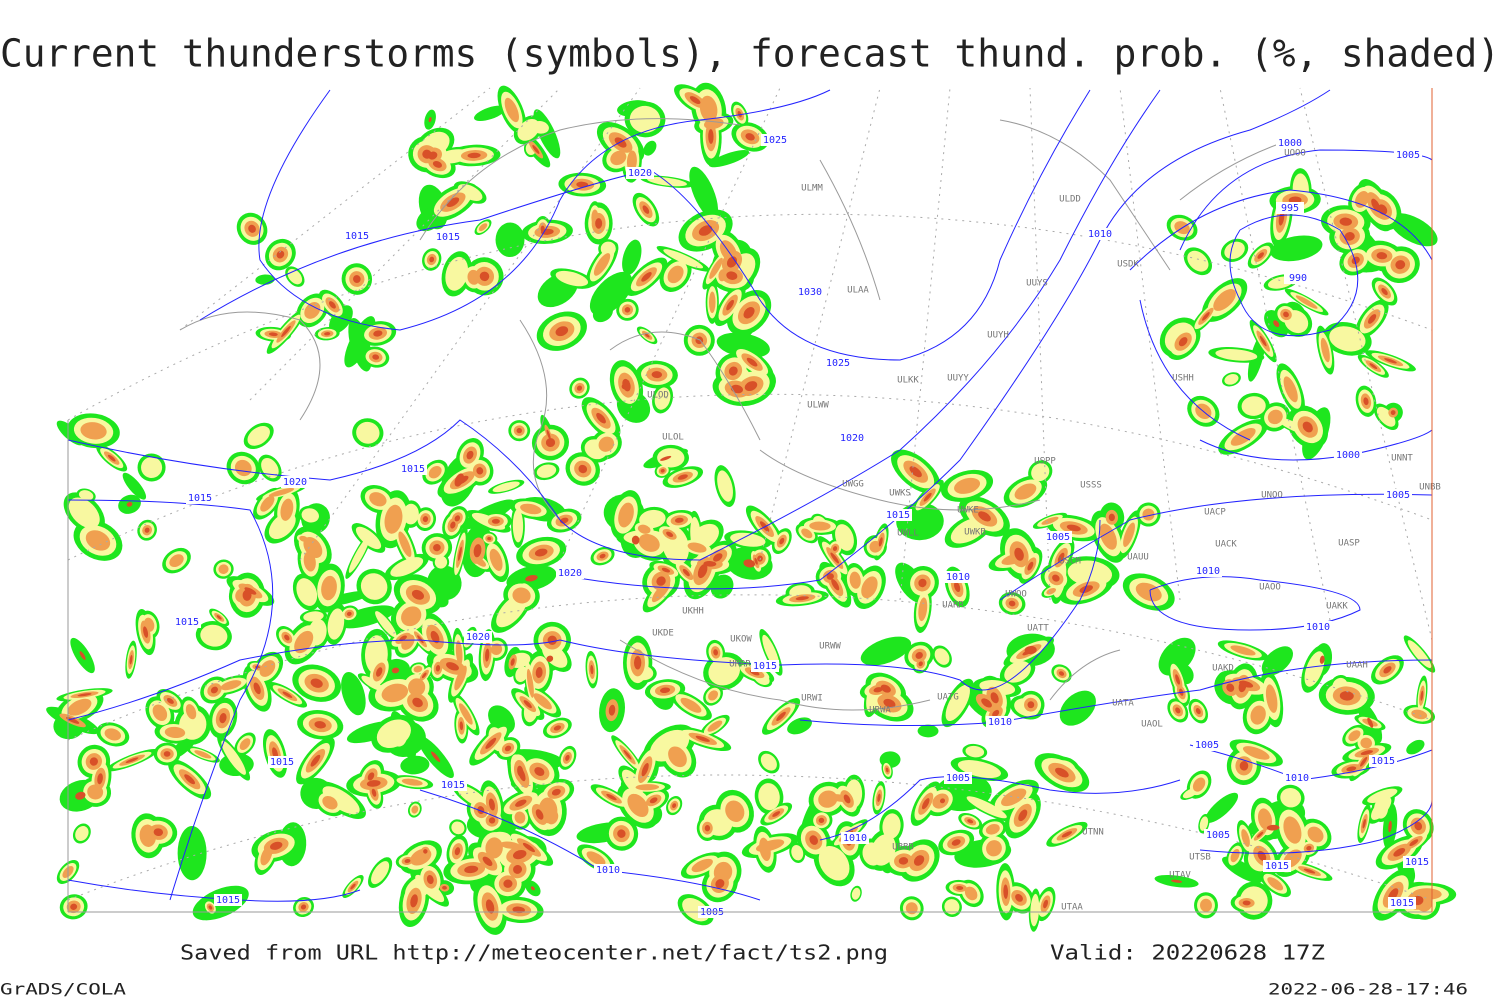 This screenshot has width=1500, height=1000. Describe the element at coordinates (1070, 200) in the screenshot. I see `station-label: ULDD` at that location.